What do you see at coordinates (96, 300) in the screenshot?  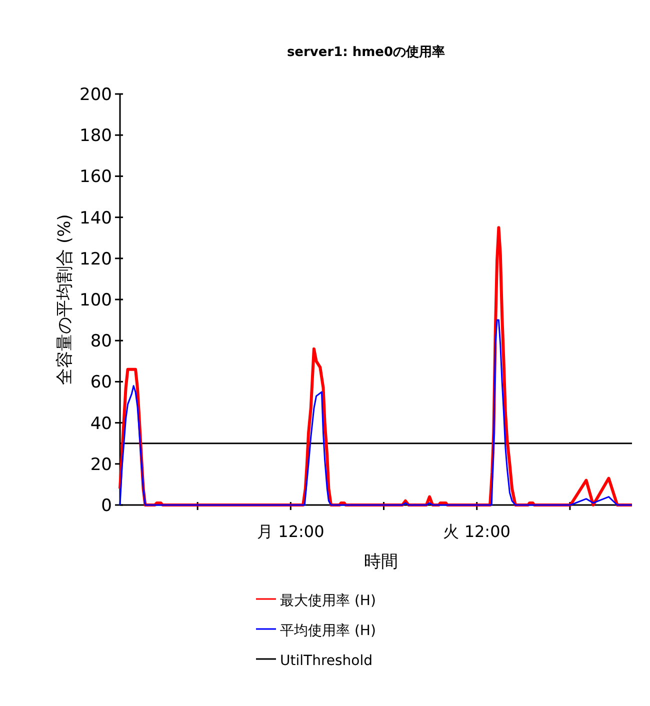 I see `y-tick-label: 100` at bounding box center [96, 300].